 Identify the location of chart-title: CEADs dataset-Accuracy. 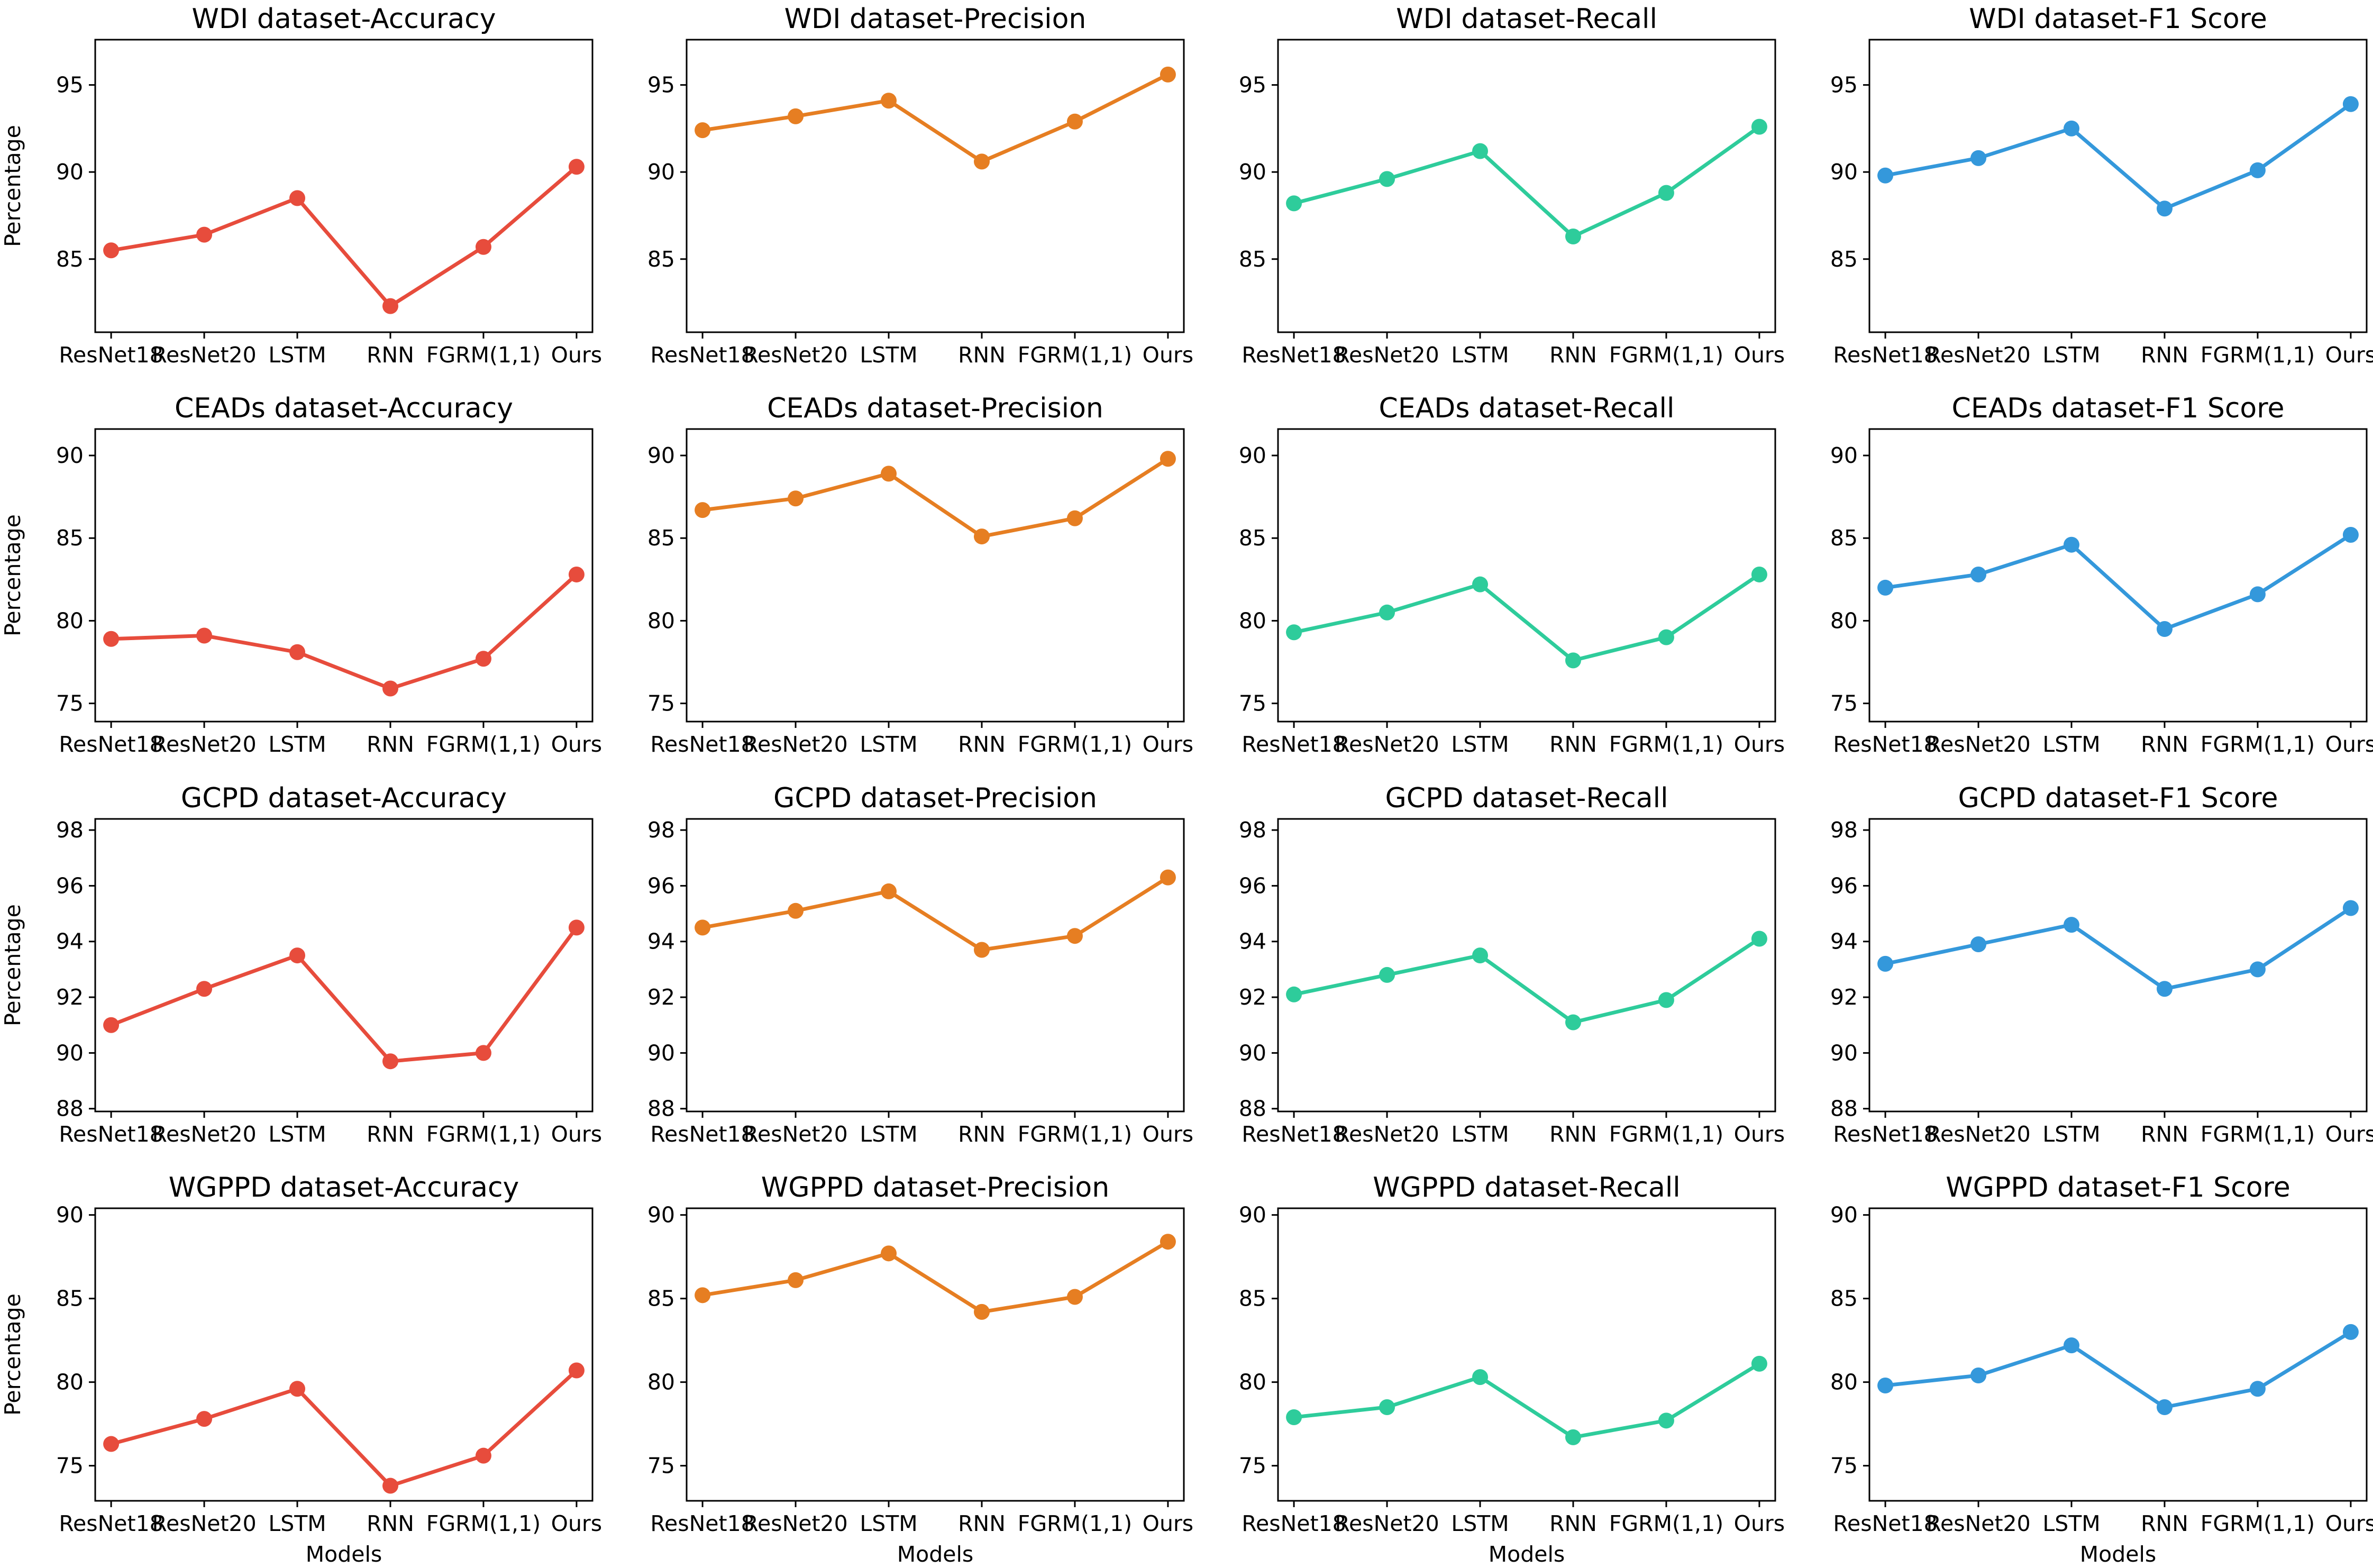
(344, 408).